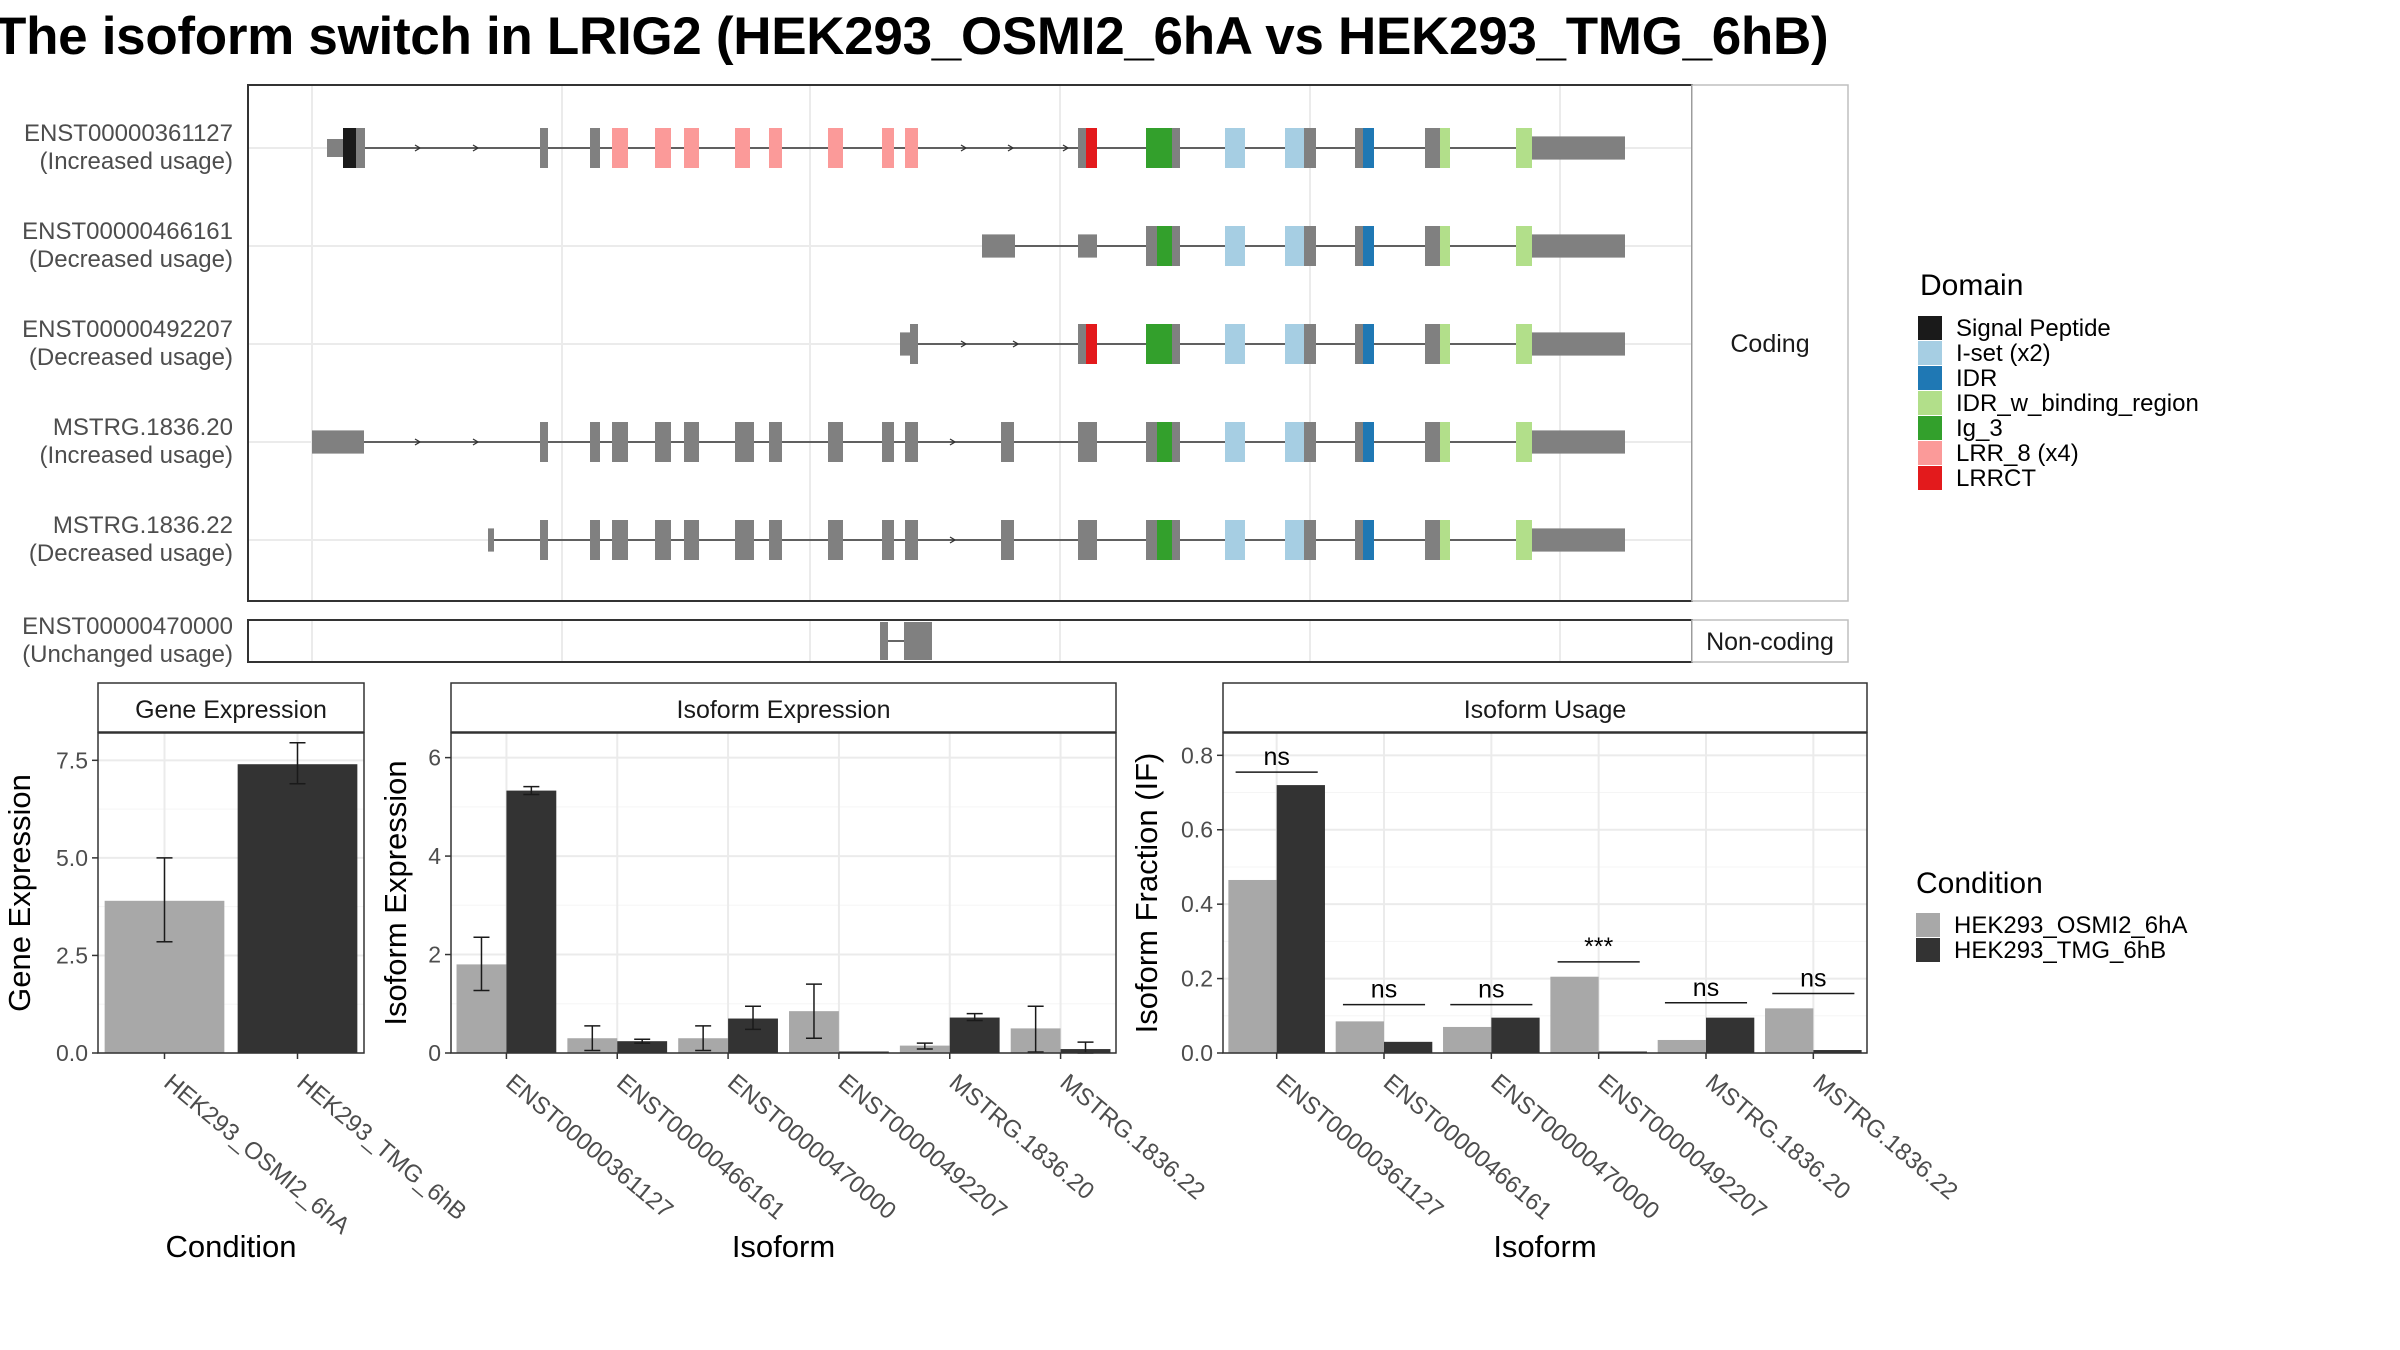 The image size is (2400, 1350). Describe the element at coordinates (395, 892) in the screenshot. I see `y-axis-title: Isoform Expression` at that location.